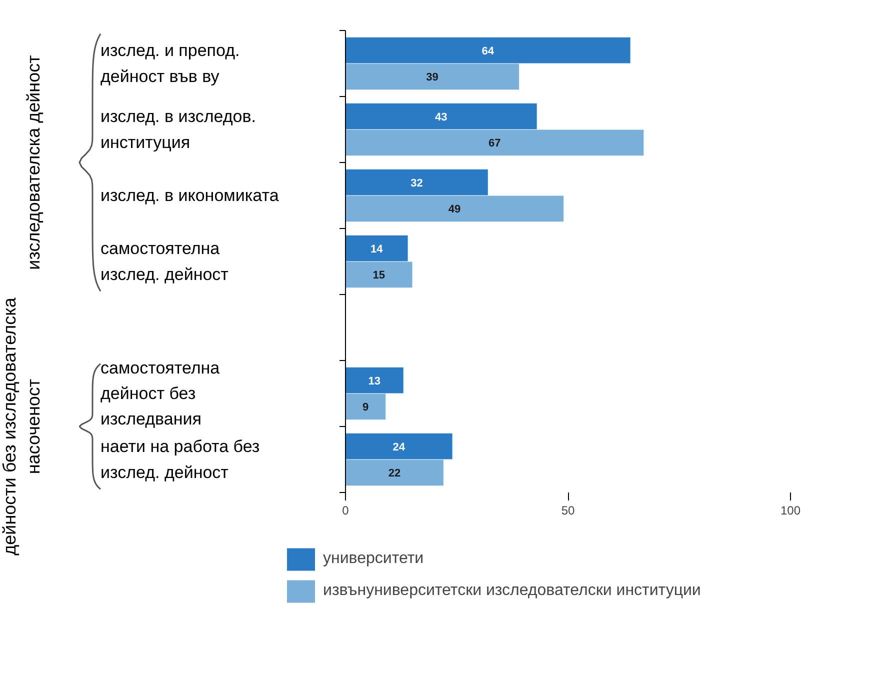 This screenshot has height=693, width=880. I want to click on data-label: 13, so click(374, 381).